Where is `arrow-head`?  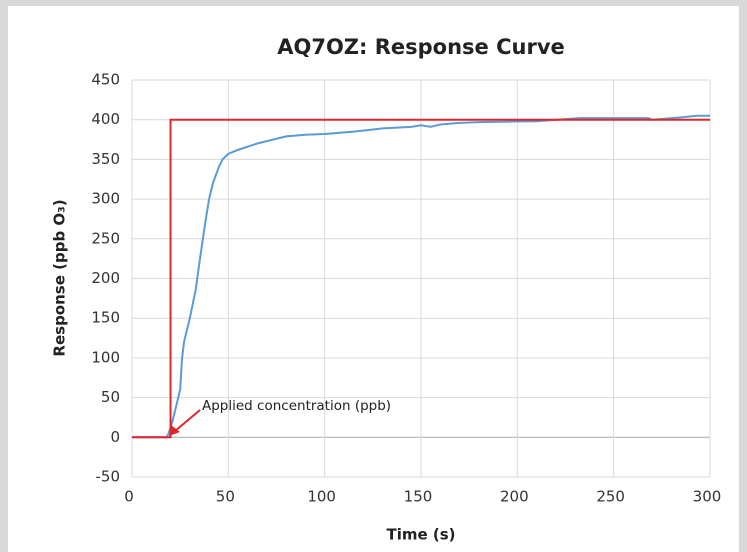 arrow-head is located at coordinates (174, 430).